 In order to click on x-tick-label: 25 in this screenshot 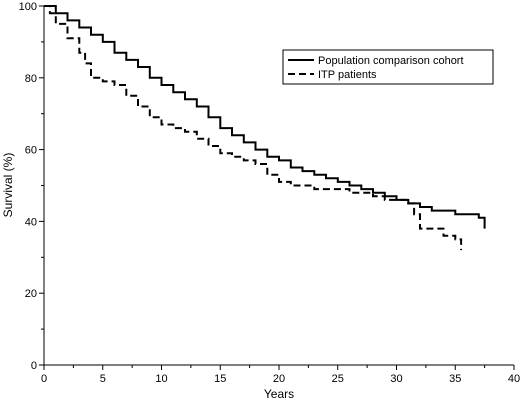, I will do `click(338, 379)`.